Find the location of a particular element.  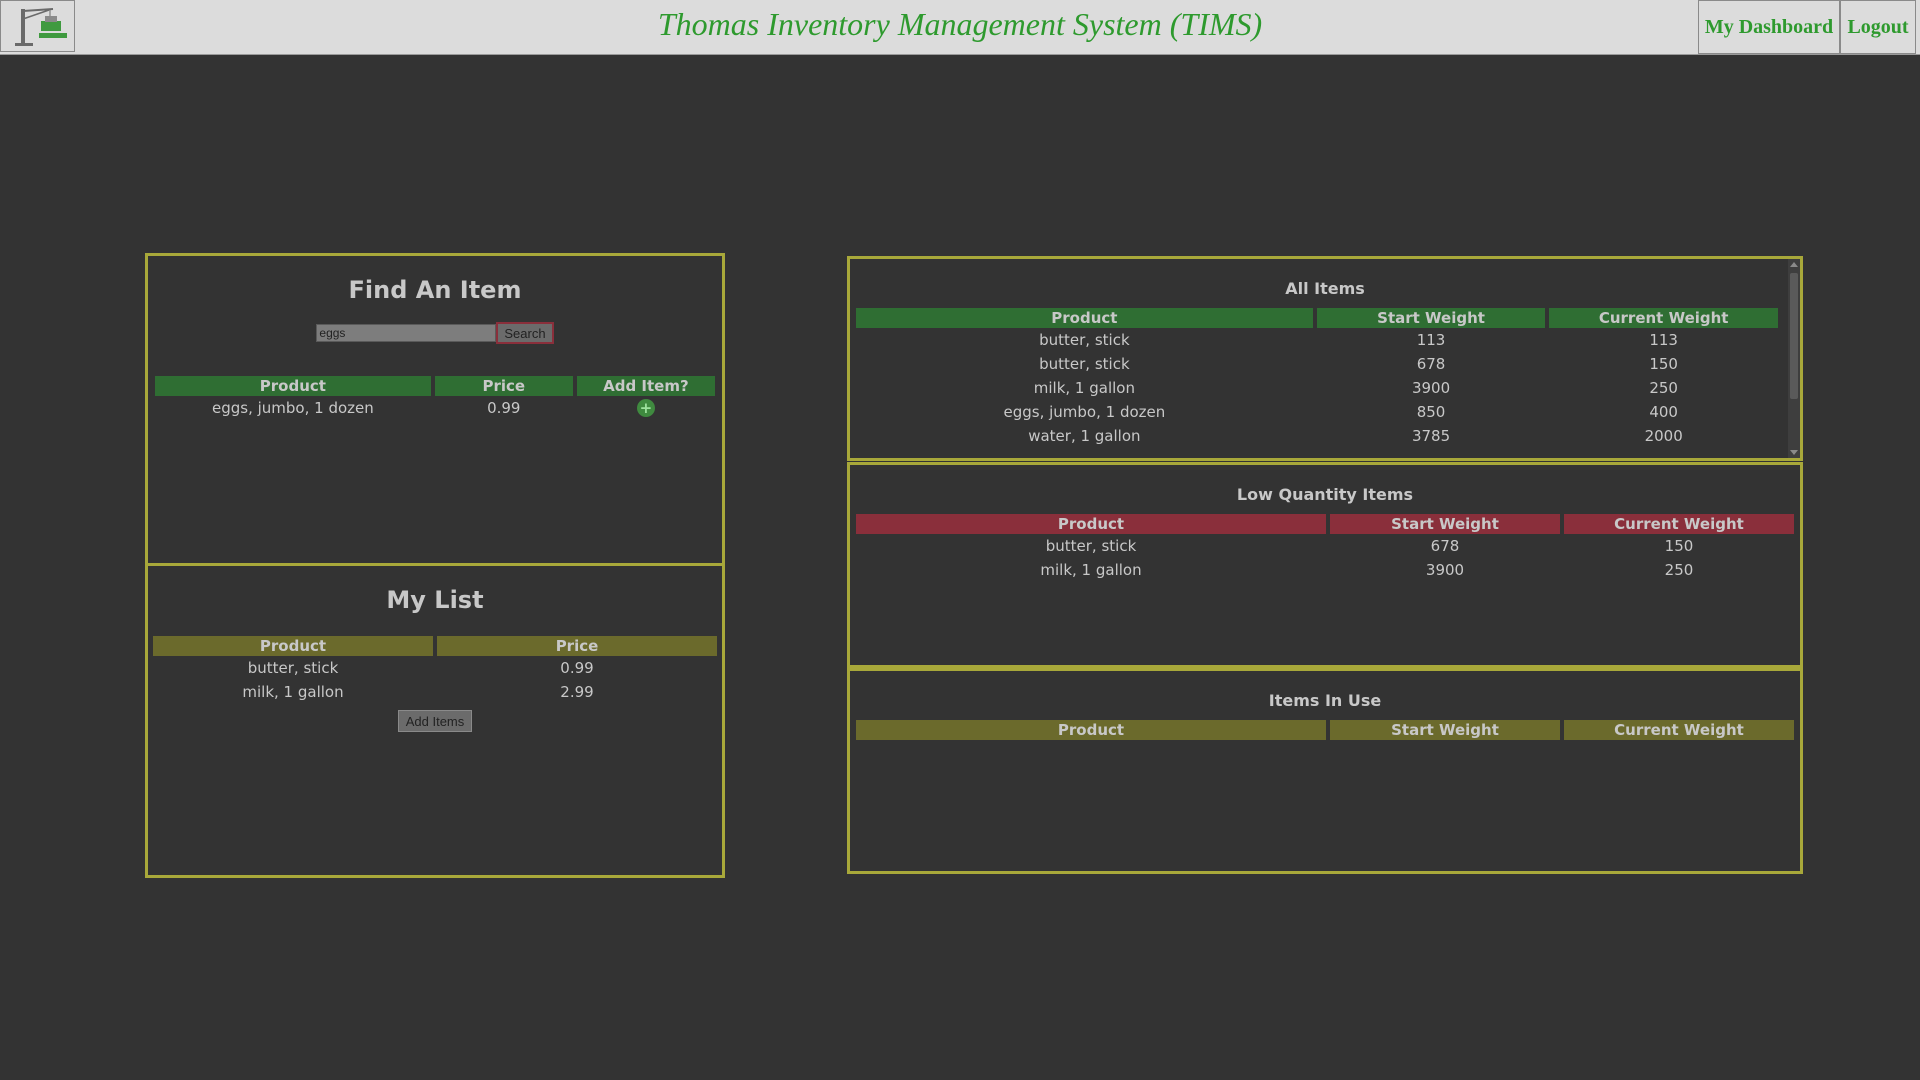

scroll-up-arrow-icon is located at coordinates (1794, 264).